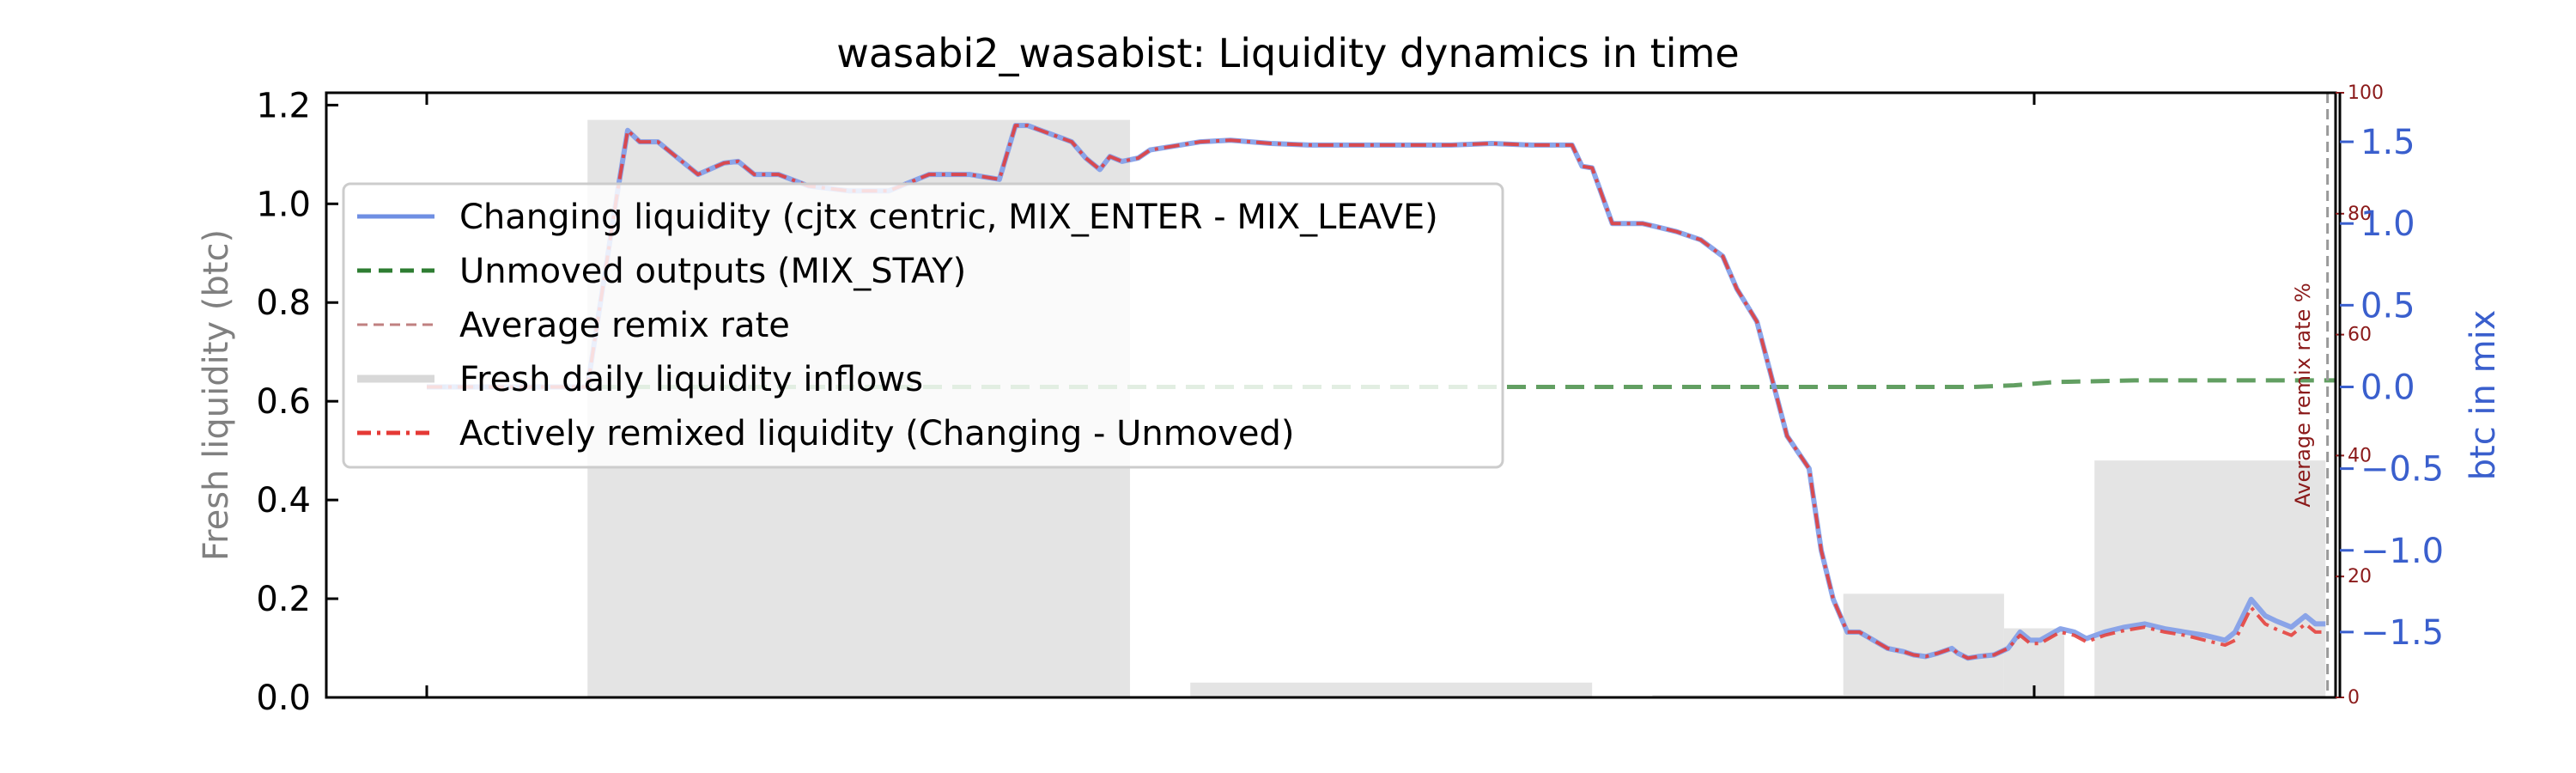 The width and height of the screenshot is (2576, 773). I want to click on y-left-tick-label: 1.2, so click(283, 105).